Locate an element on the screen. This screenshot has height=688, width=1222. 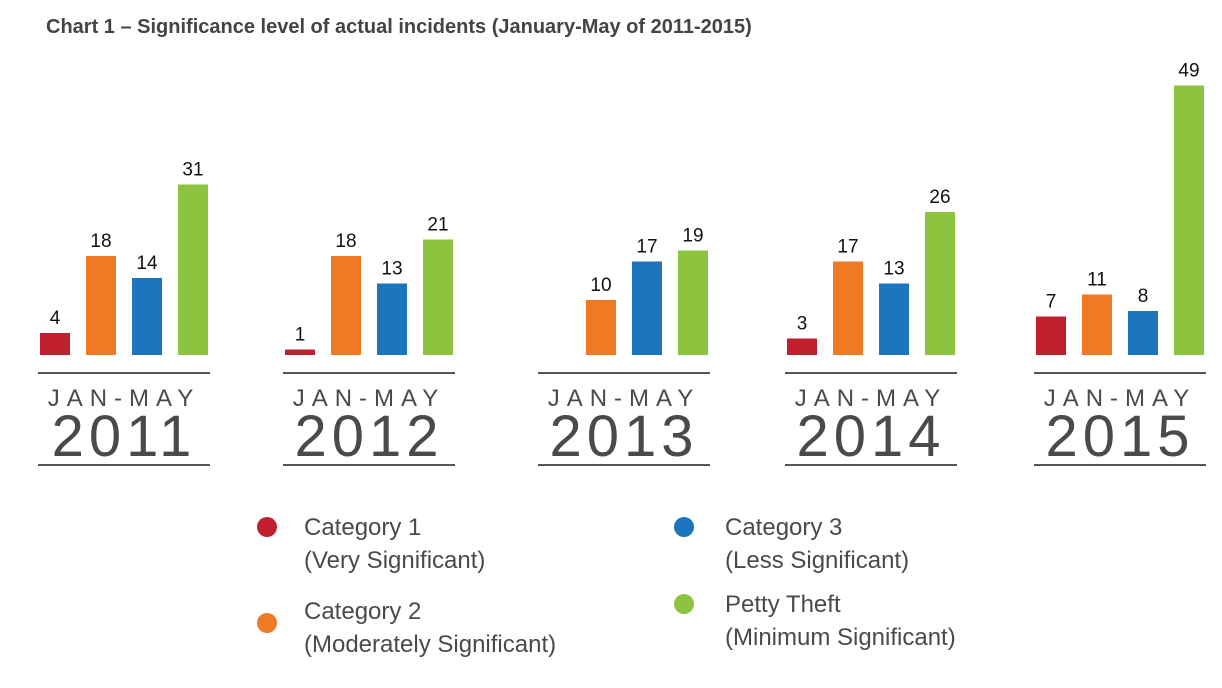
legend-description-1: (Very Significant) is located at coordinates (394, 560).